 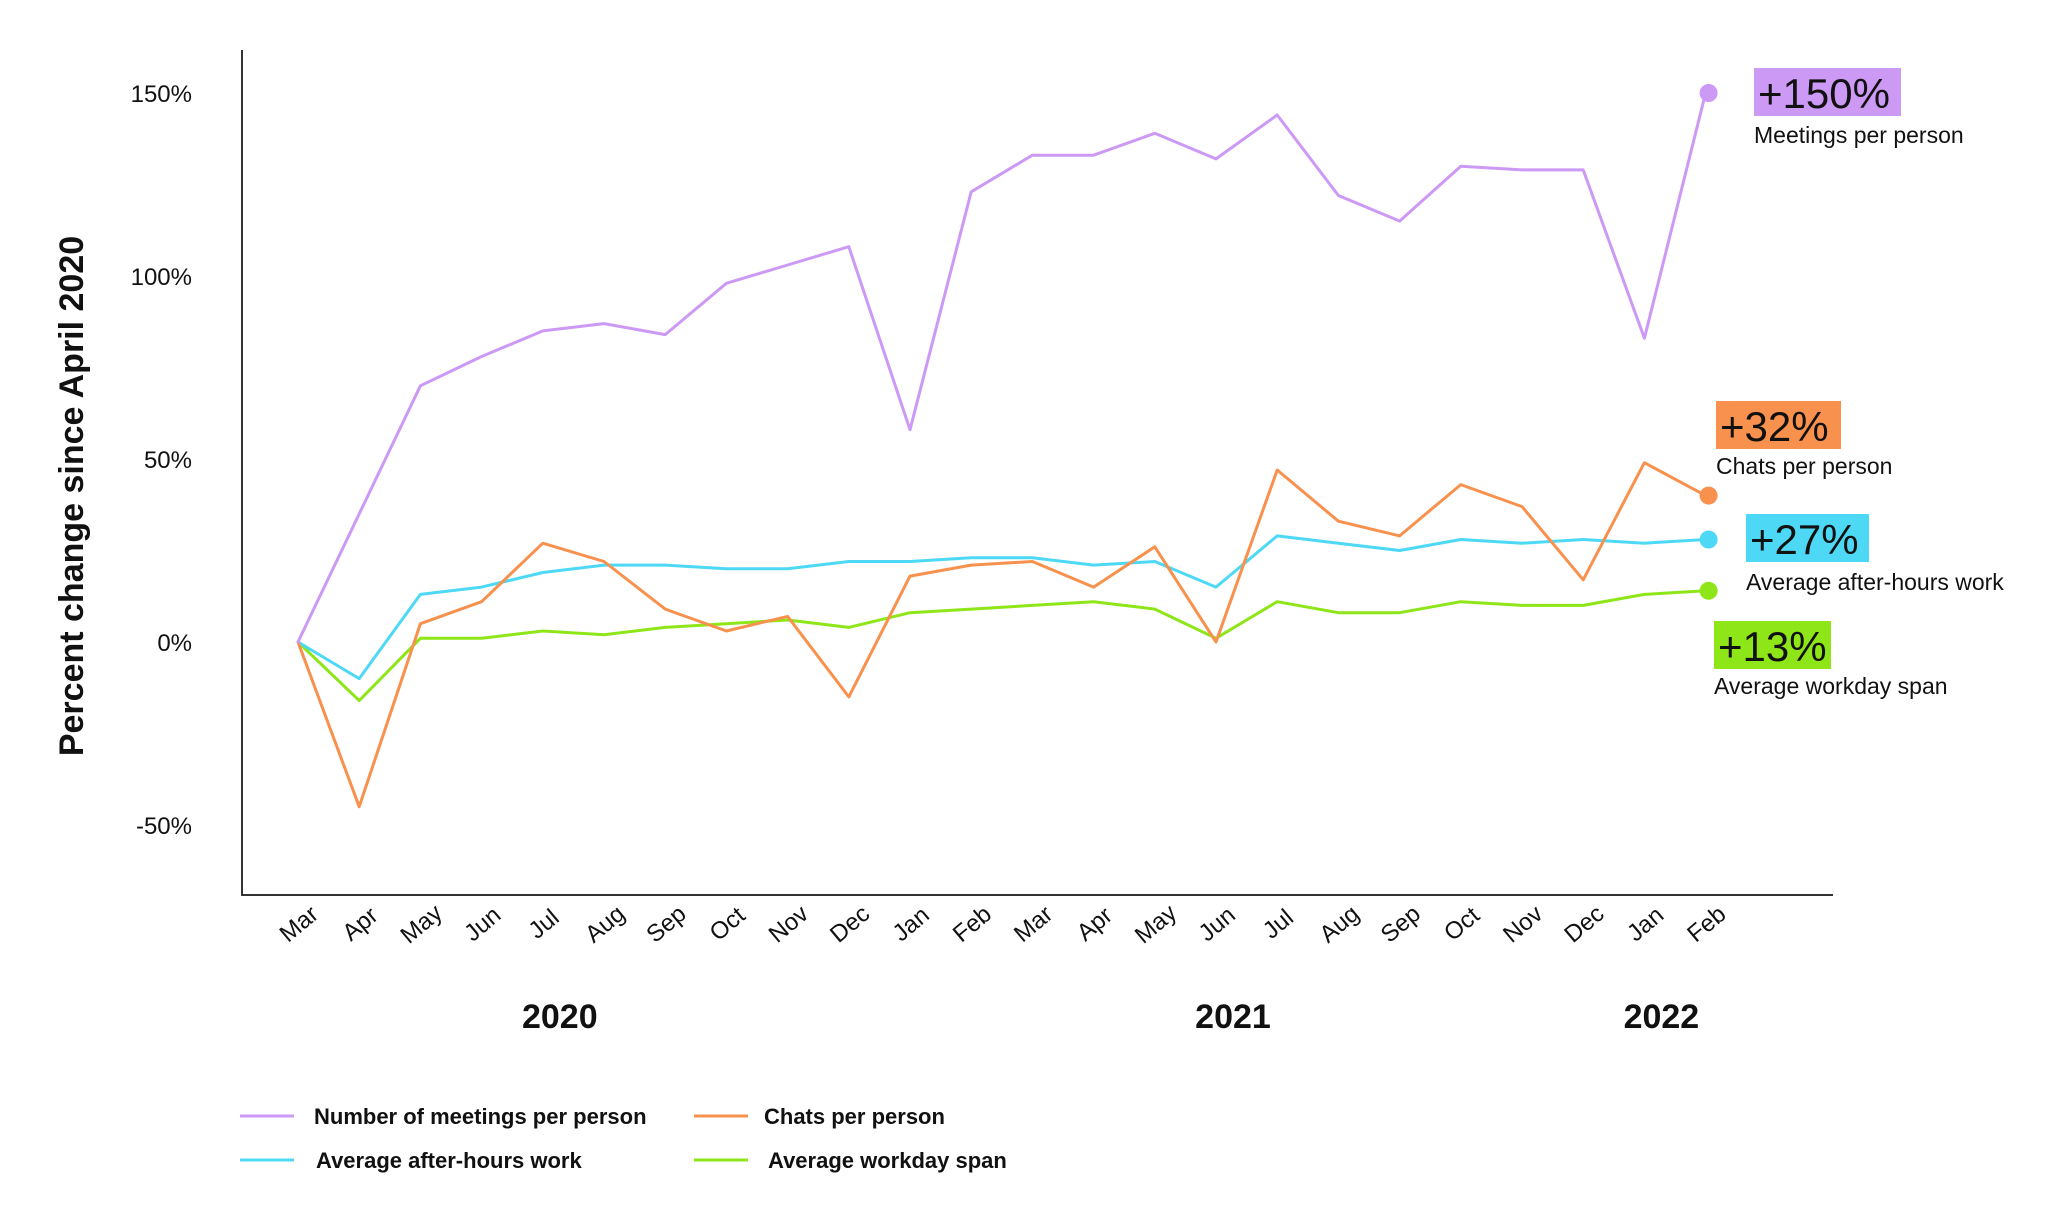 What do you see at coordinates (1831, 686) in the screenshot?
I see `callout-label: Average workday span` at bounding box center [1831, 686].